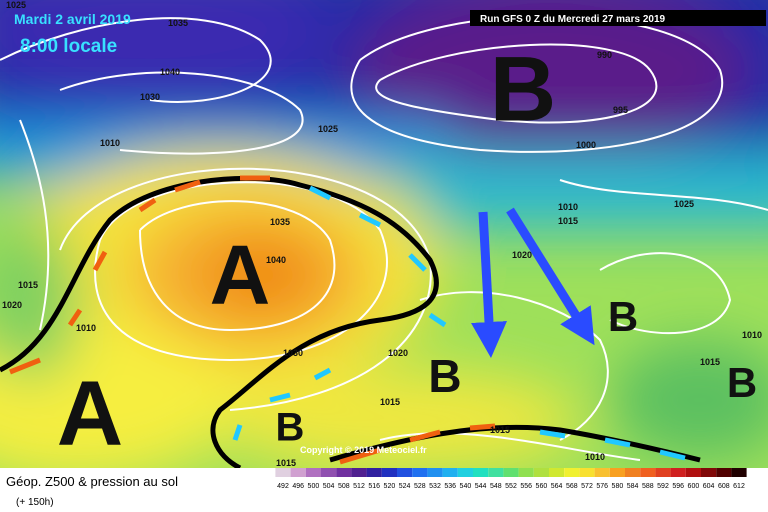 Image resolution: width=768 pixels, height=512 pixels. What do you see at coordinates (359, 486) in the screenshot?
I see `colorbar-label: 512` at bounding box center [359, 486].